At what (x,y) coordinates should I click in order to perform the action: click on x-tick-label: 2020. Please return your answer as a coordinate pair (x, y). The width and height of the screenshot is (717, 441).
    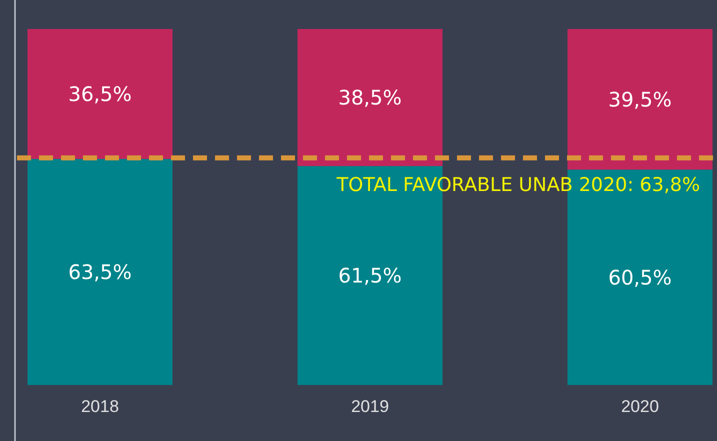
    Looking at the image, I should click on (640, 406).